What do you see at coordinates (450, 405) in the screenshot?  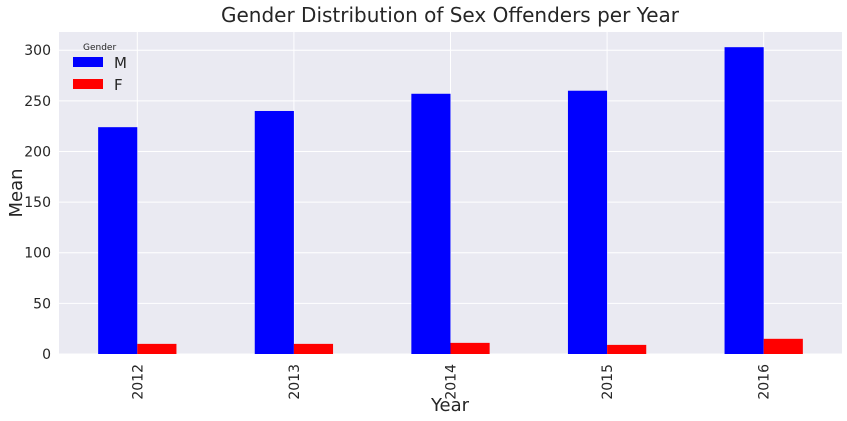 I see `x-axis-label: Year` at bounding box center [450, 405].